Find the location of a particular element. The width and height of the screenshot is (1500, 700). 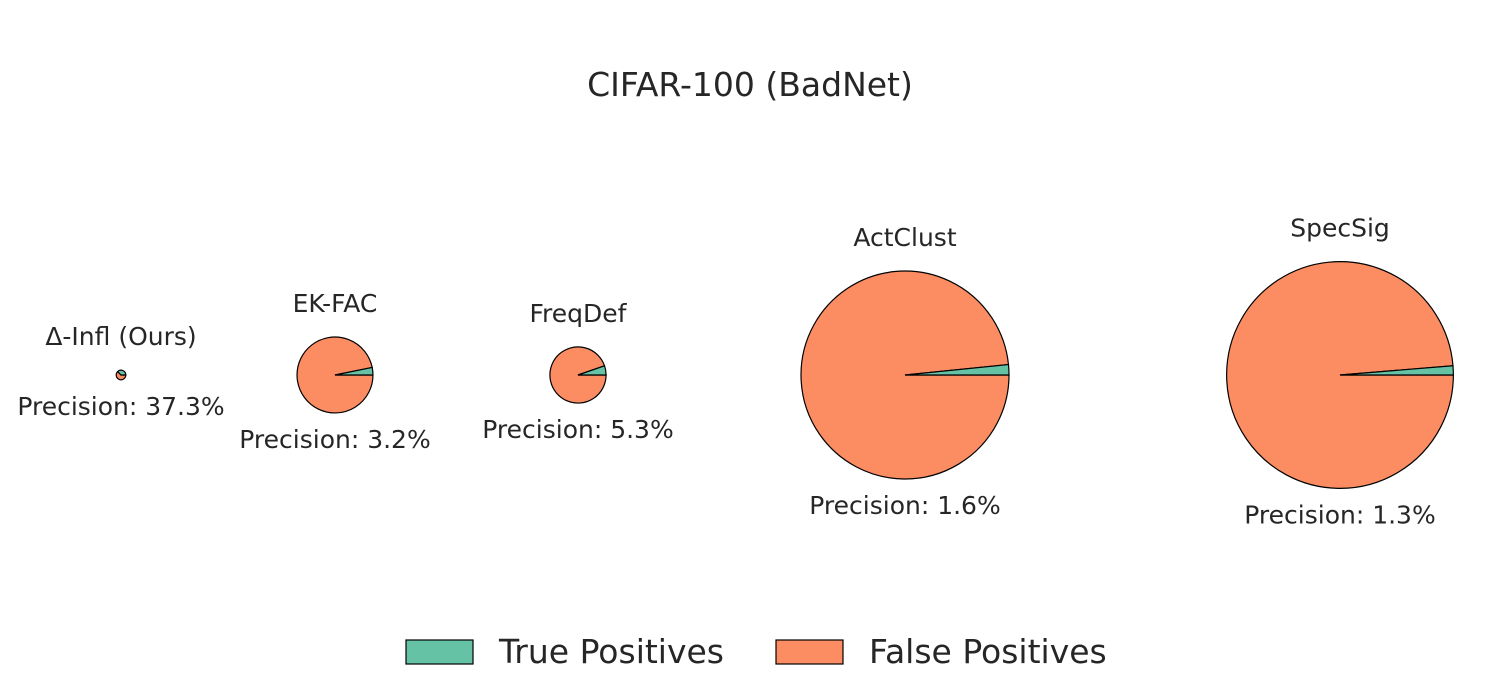

pie-title-freqdef: FreqDef is located at coordinates (579, 313).